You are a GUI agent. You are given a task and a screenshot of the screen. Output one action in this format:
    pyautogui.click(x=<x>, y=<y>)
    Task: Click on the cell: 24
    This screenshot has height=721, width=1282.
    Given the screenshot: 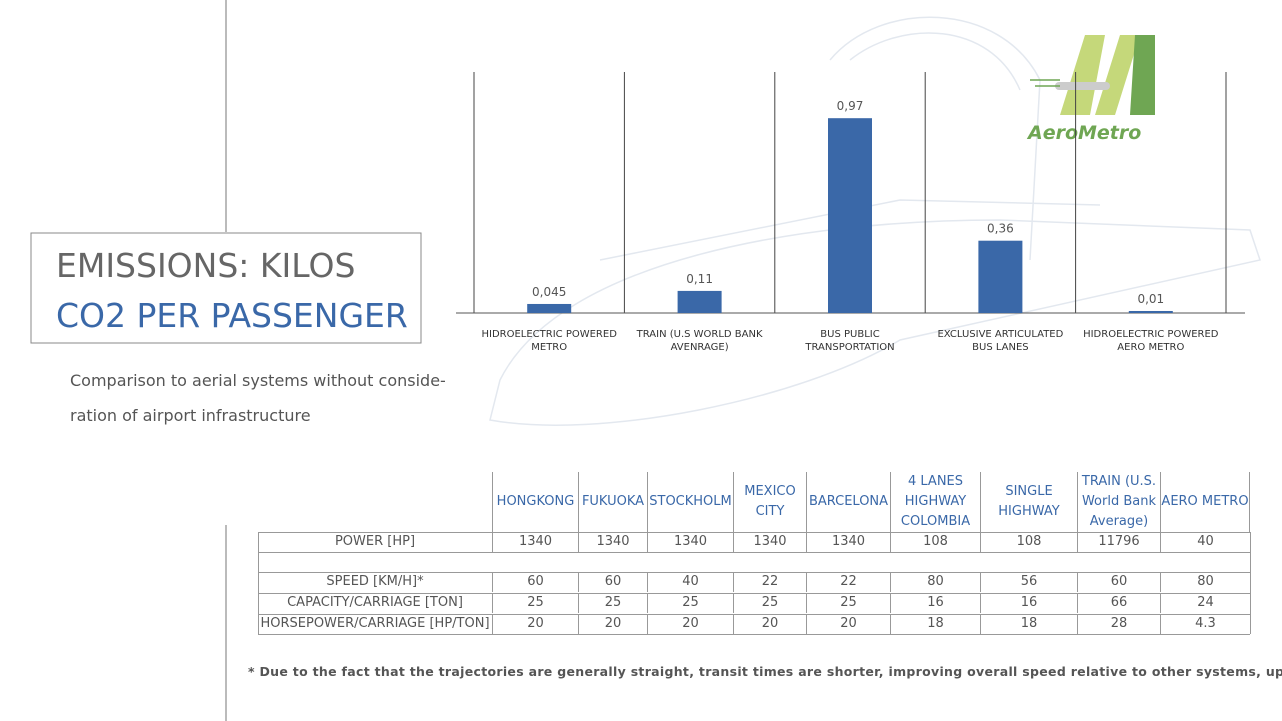 What is the action you would take?
    pyautogui.click(x=1205, y=603)
    